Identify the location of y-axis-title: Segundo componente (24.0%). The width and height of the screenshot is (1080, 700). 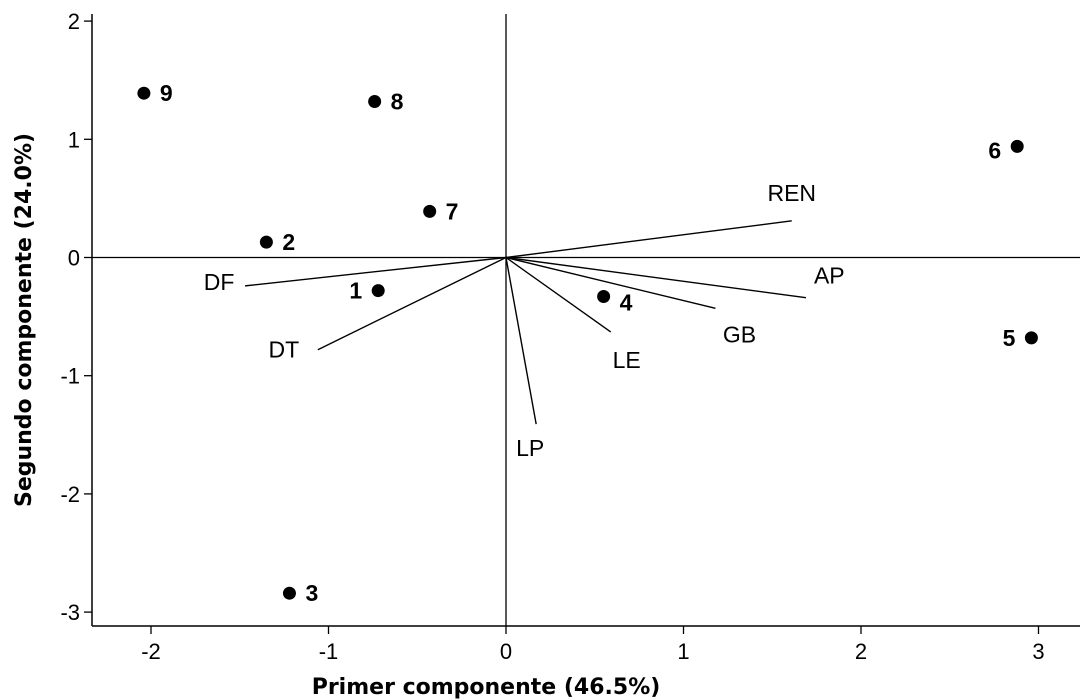
(24, 320).